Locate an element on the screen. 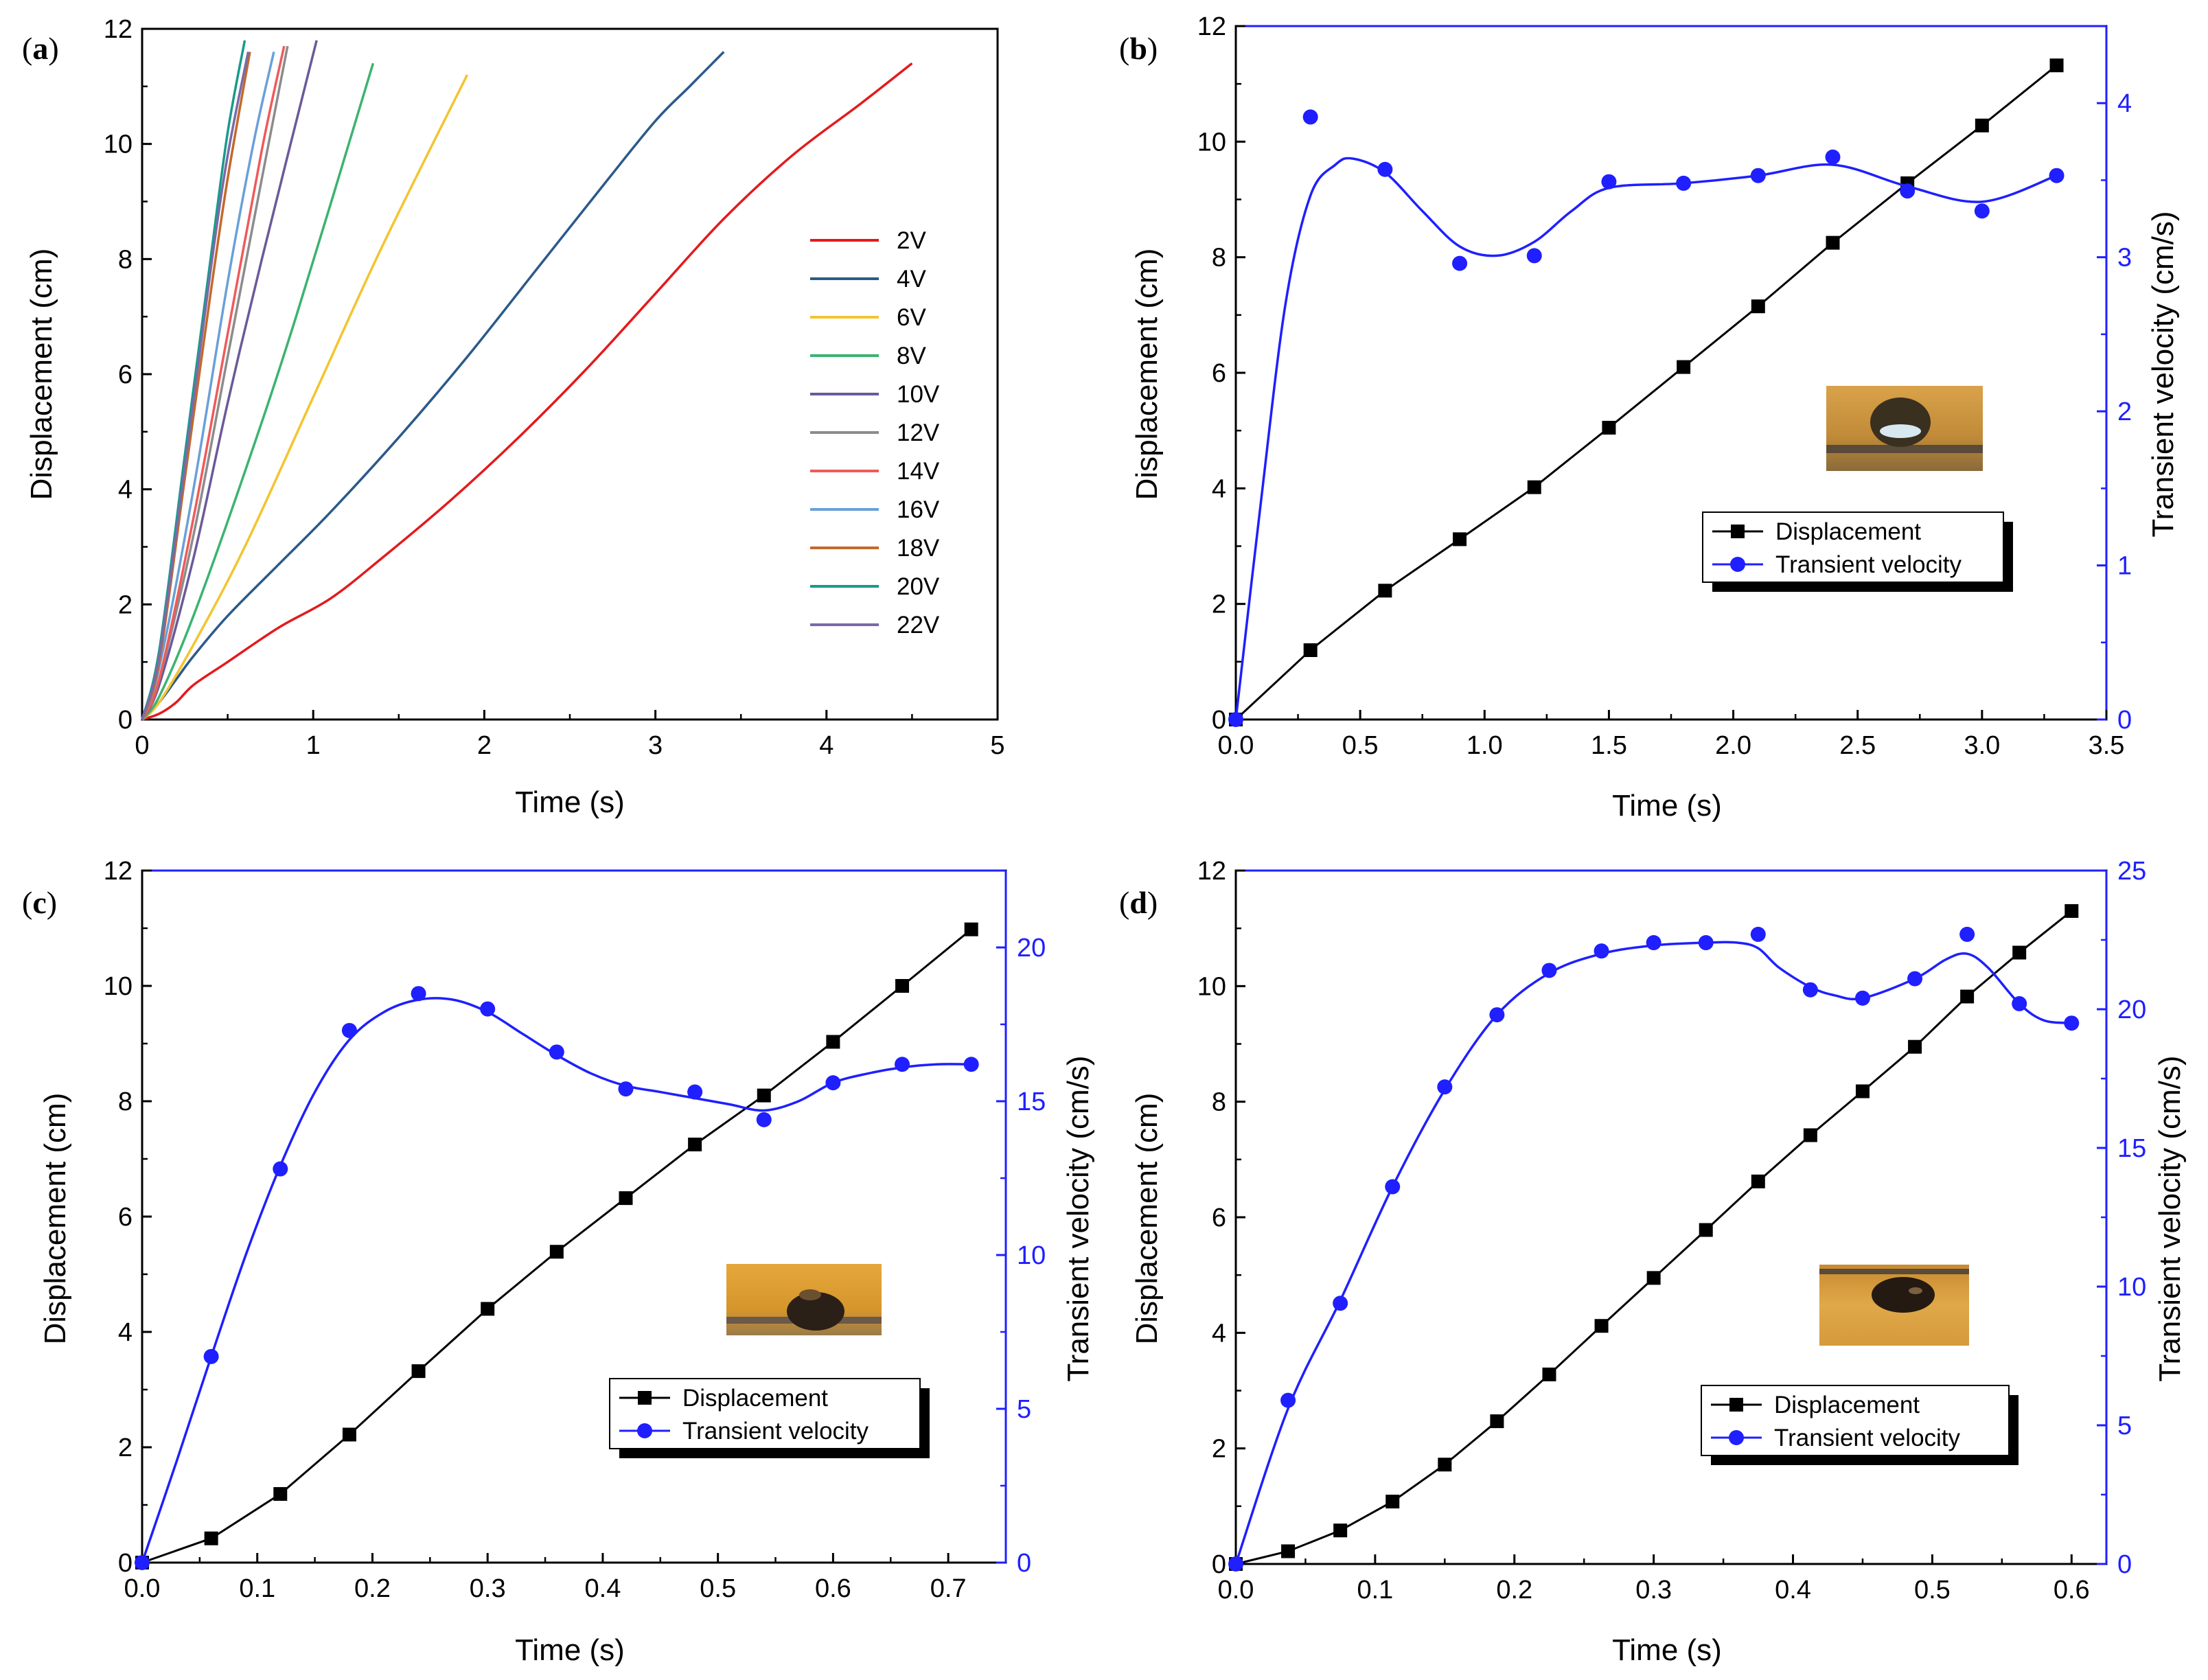 This screenshot has width=2208, height=1680. legend-a: 2V 4V 6V 8V 10V 12V 14V 16V 18V 20V 22V is located at coordinates (875, 432).